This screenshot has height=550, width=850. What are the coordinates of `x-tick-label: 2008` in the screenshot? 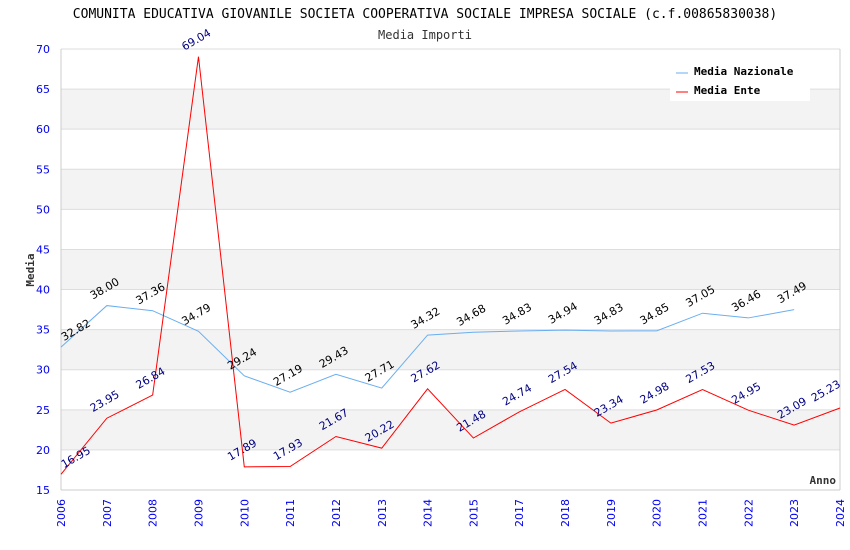 It's located at (153, 513).